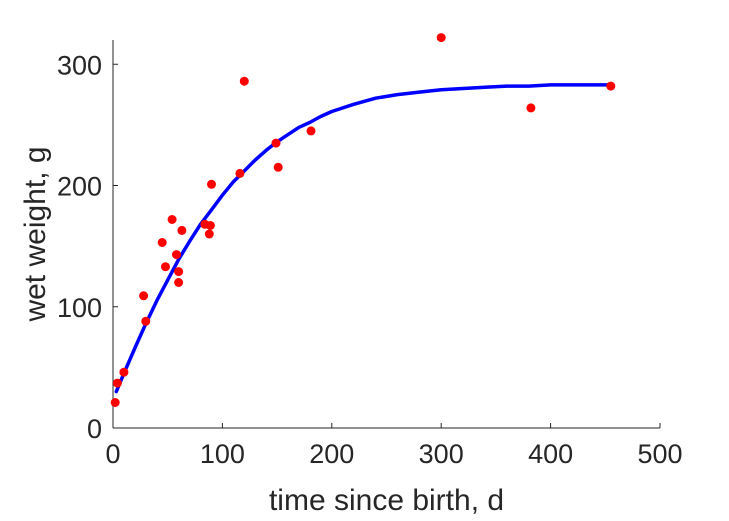 The image size is (729, 521). What do you see at coordinates (79, 308) in the screenshot?
I see `y-tick-label: 100` at bounding box center [79, 308].